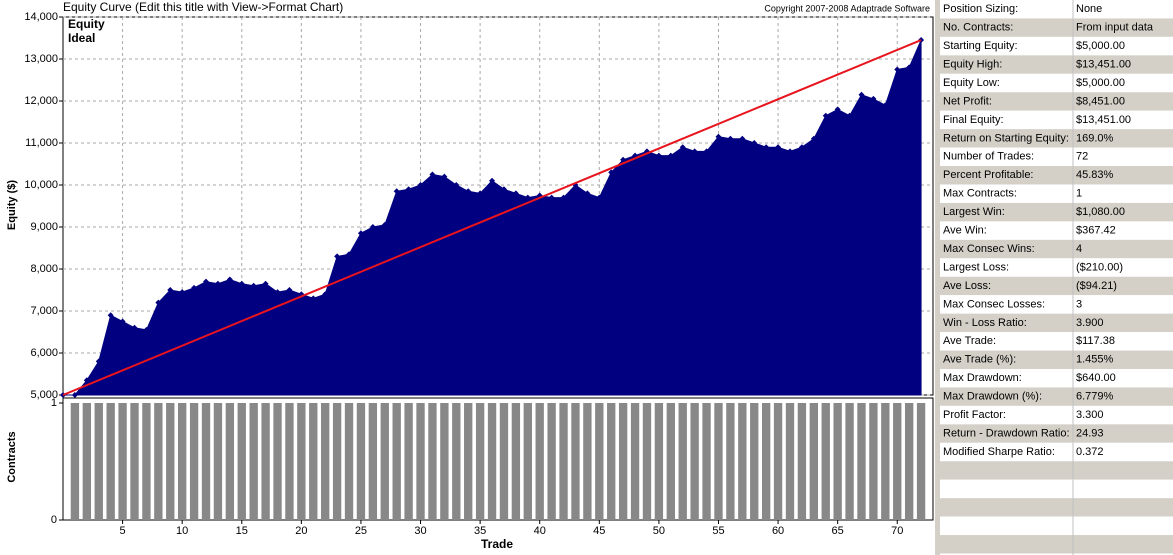  I want to click on stat-label: No. Contracts:, so click(978, 28).